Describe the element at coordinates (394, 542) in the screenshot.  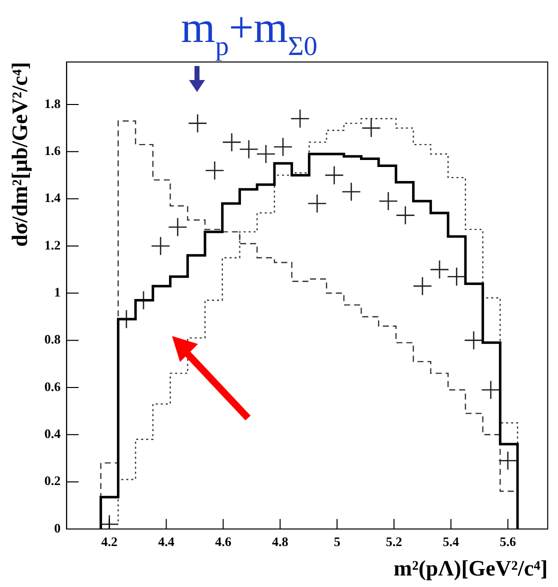
I see `x-tick-label: 5.2` at that location.